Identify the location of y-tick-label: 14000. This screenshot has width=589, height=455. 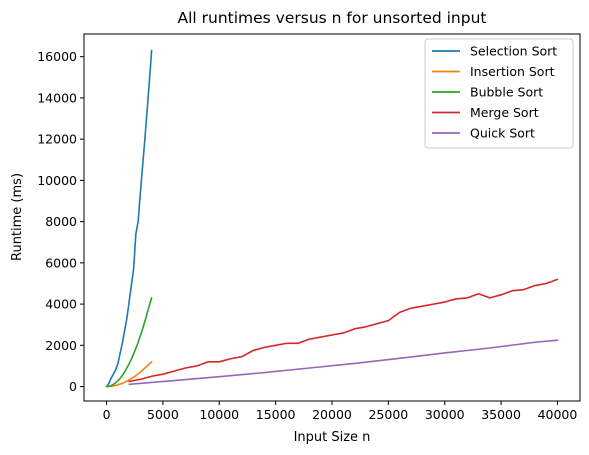
(57, 97).